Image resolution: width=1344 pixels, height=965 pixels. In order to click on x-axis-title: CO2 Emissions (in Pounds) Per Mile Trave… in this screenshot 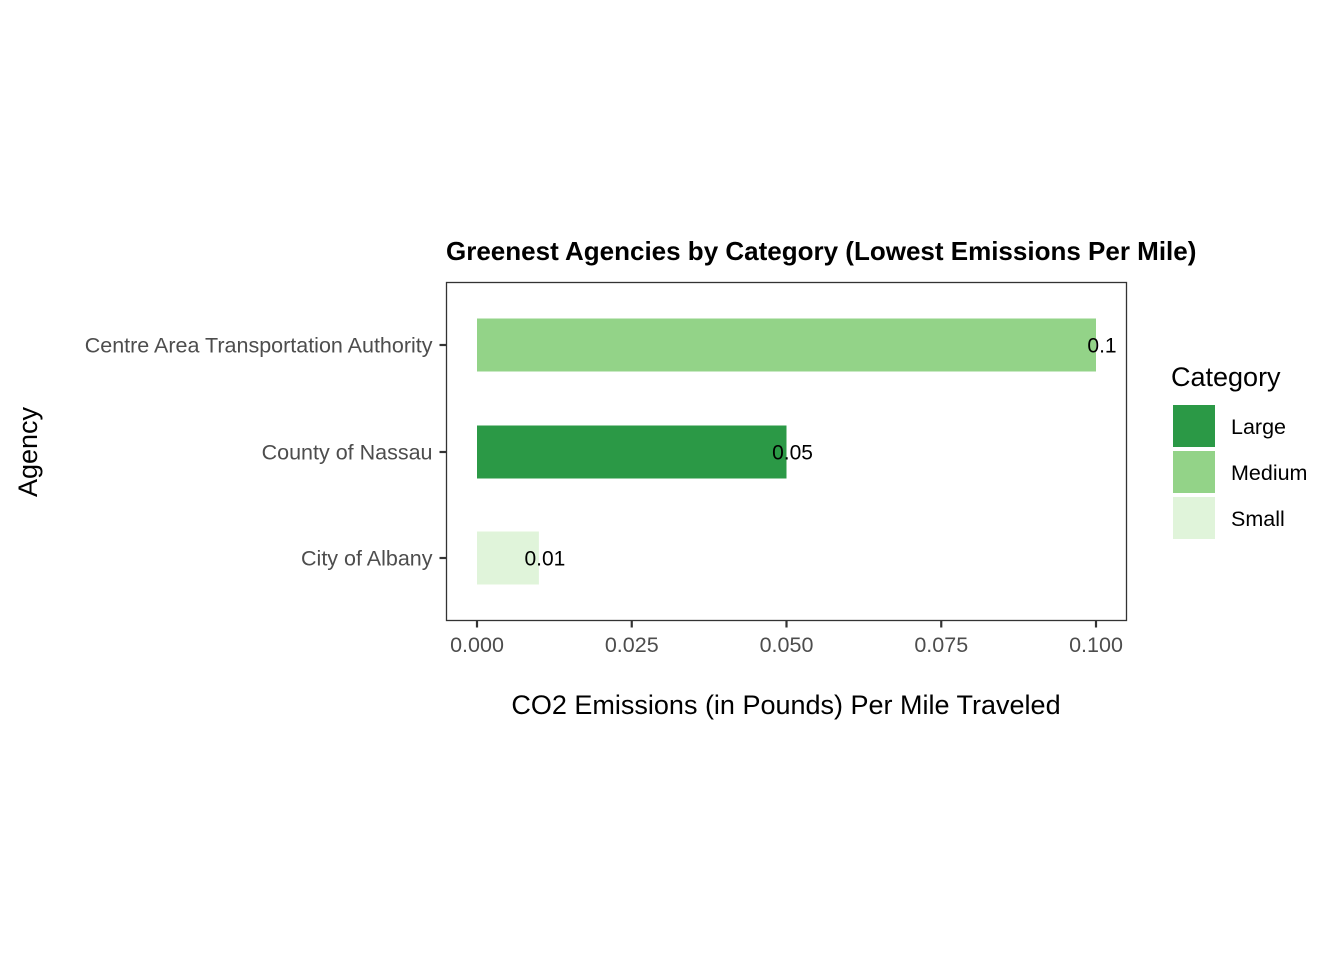, I will do `click(785, 705)`.